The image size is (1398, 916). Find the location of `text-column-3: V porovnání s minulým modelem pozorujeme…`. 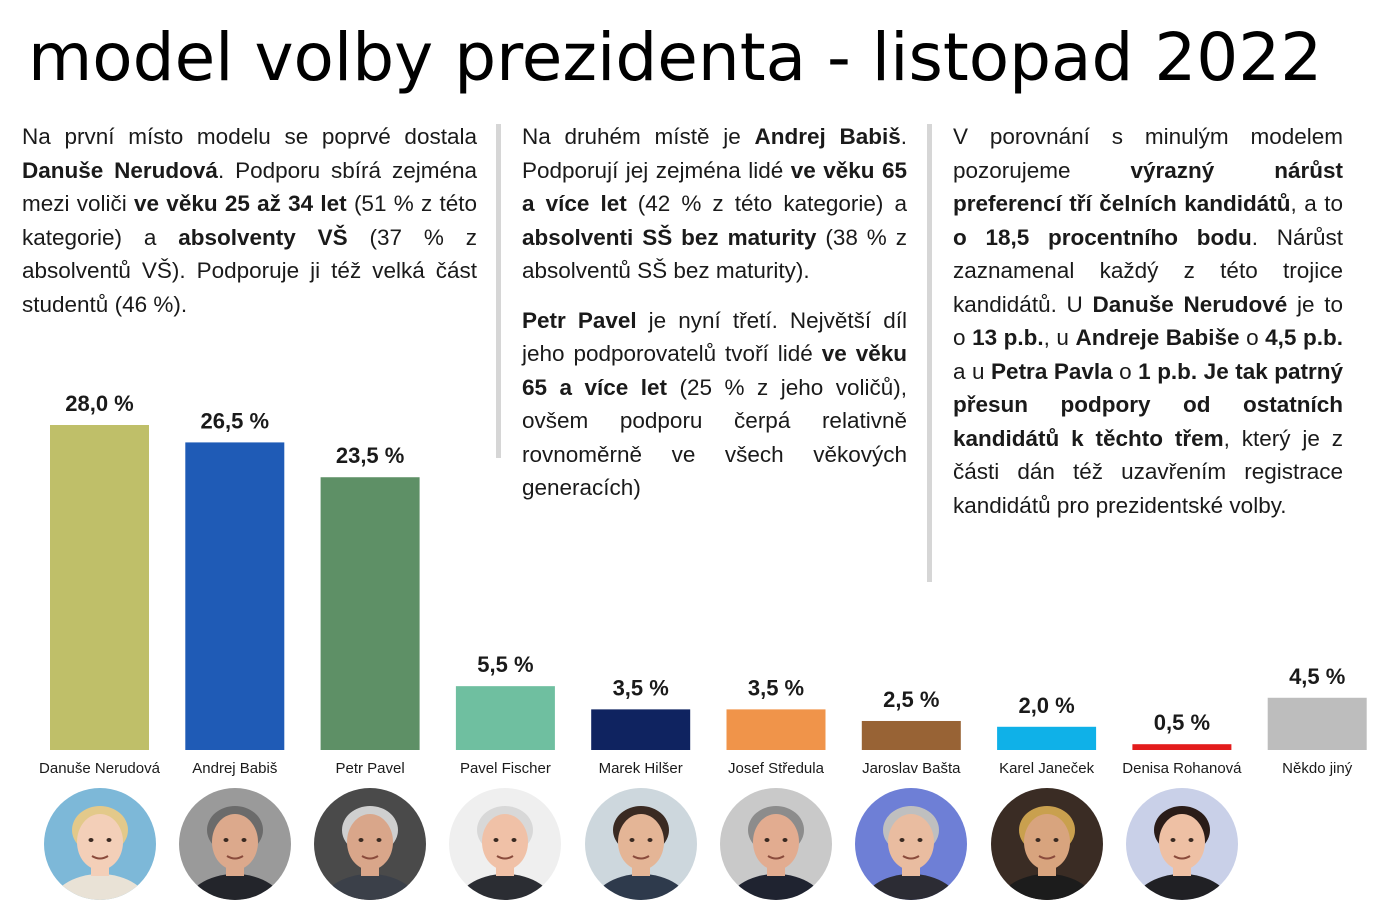

text-column-3: V porovnání s minulým modelem pozorujeme… is located at coordinates (1148, 329).